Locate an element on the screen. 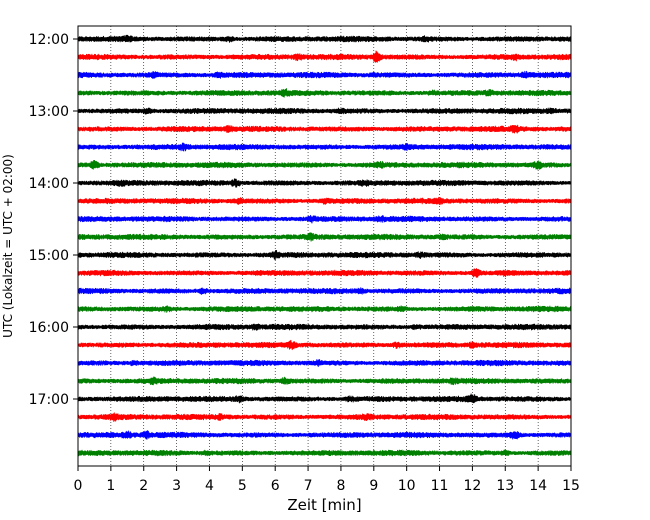 The image size is (650, 520). x-tick-label: 9 is located at coordinates (373, 486).